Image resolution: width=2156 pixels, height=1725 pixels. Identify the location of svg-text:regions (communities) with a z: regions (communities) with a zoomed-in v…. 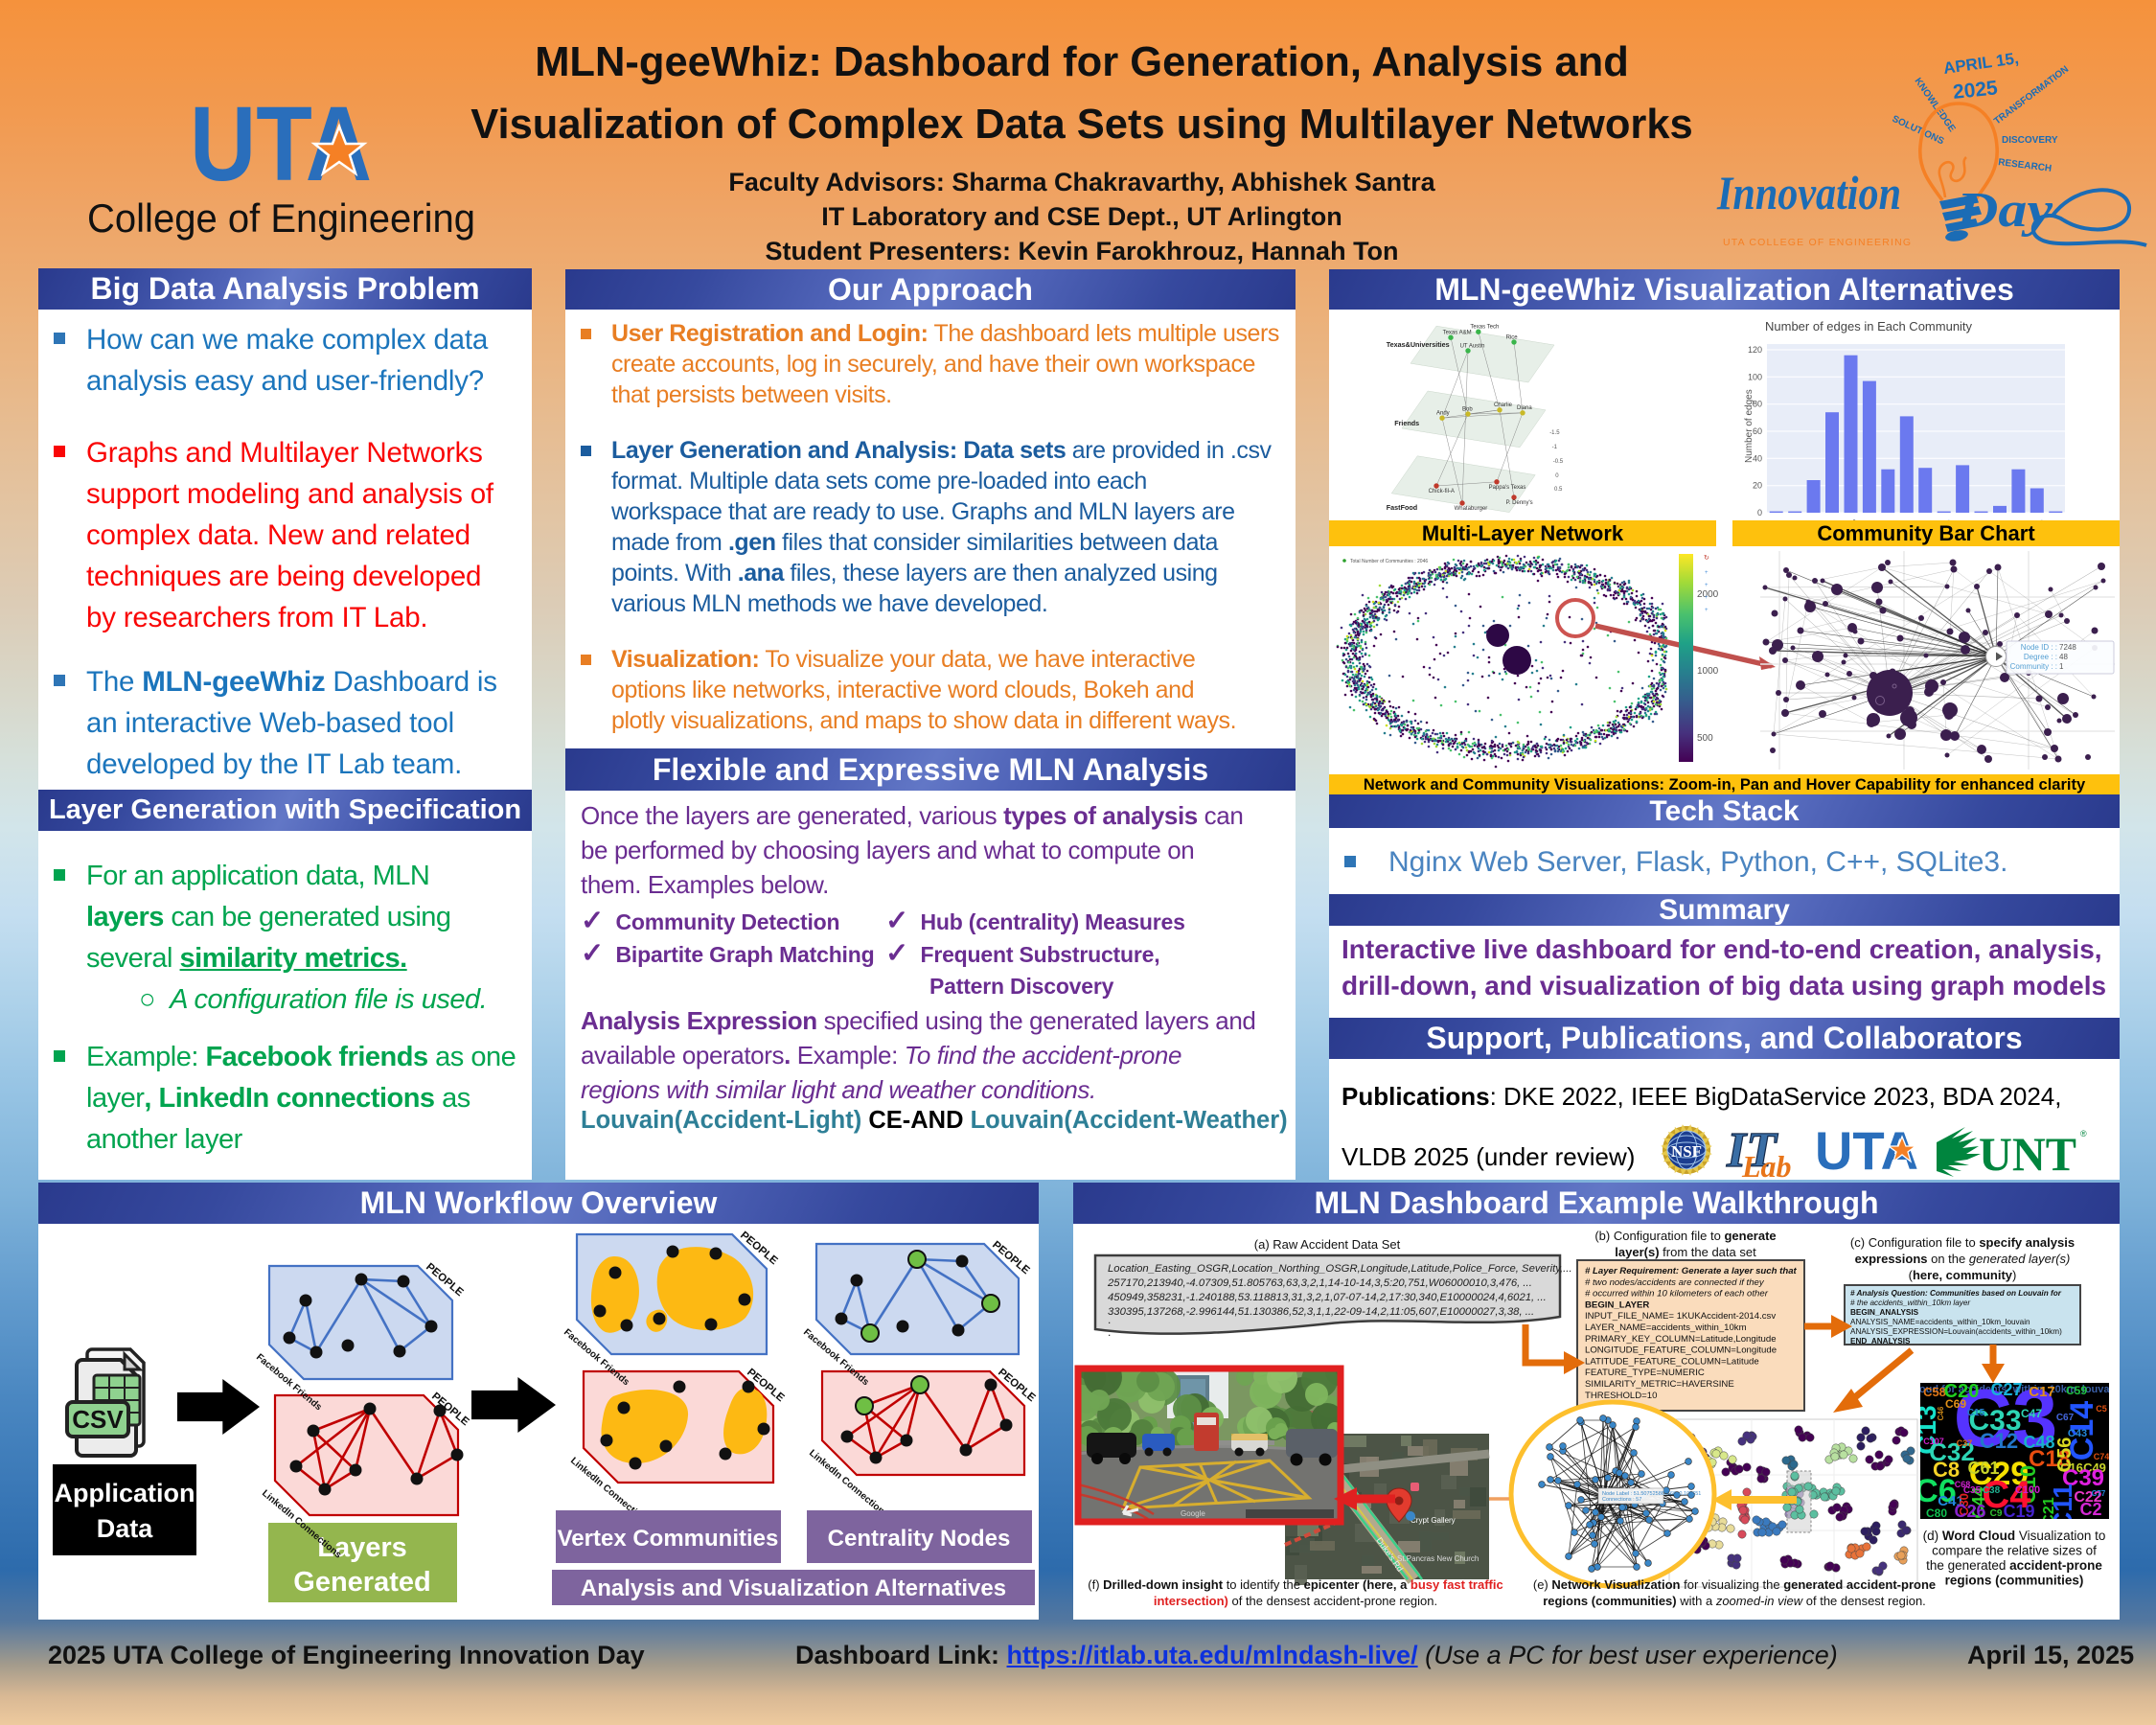
(1734, 1601).